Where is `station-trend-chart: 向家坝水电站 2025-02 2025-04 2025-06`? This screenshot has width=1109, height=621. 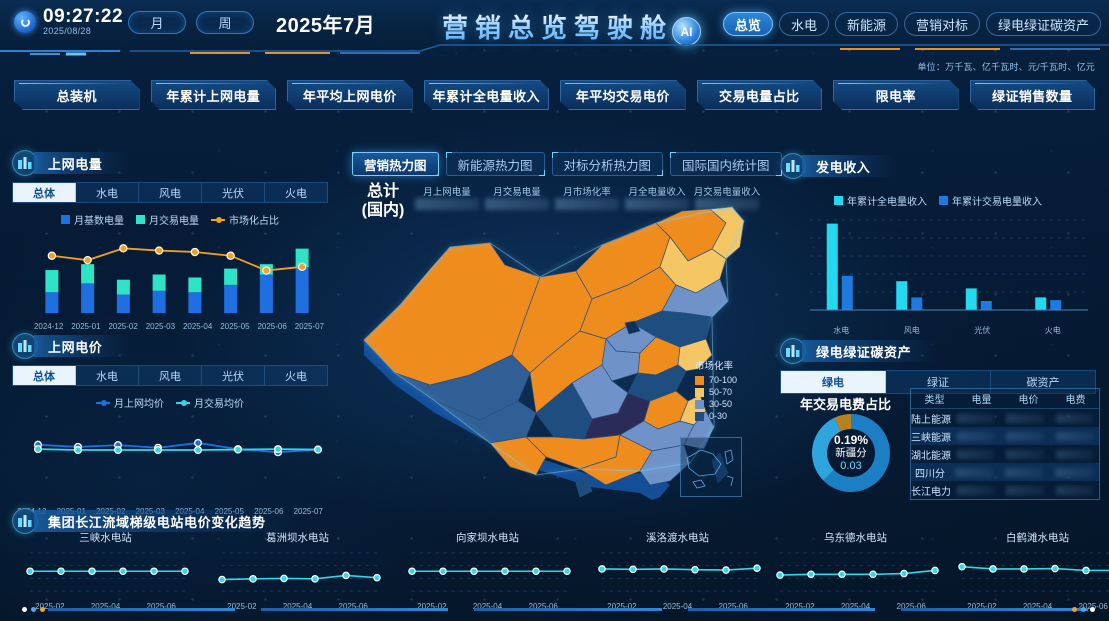 station-trend-chart: 向家坝水电站 2025-02 2025-04 2025-06 is located at coordinates (487, 570).